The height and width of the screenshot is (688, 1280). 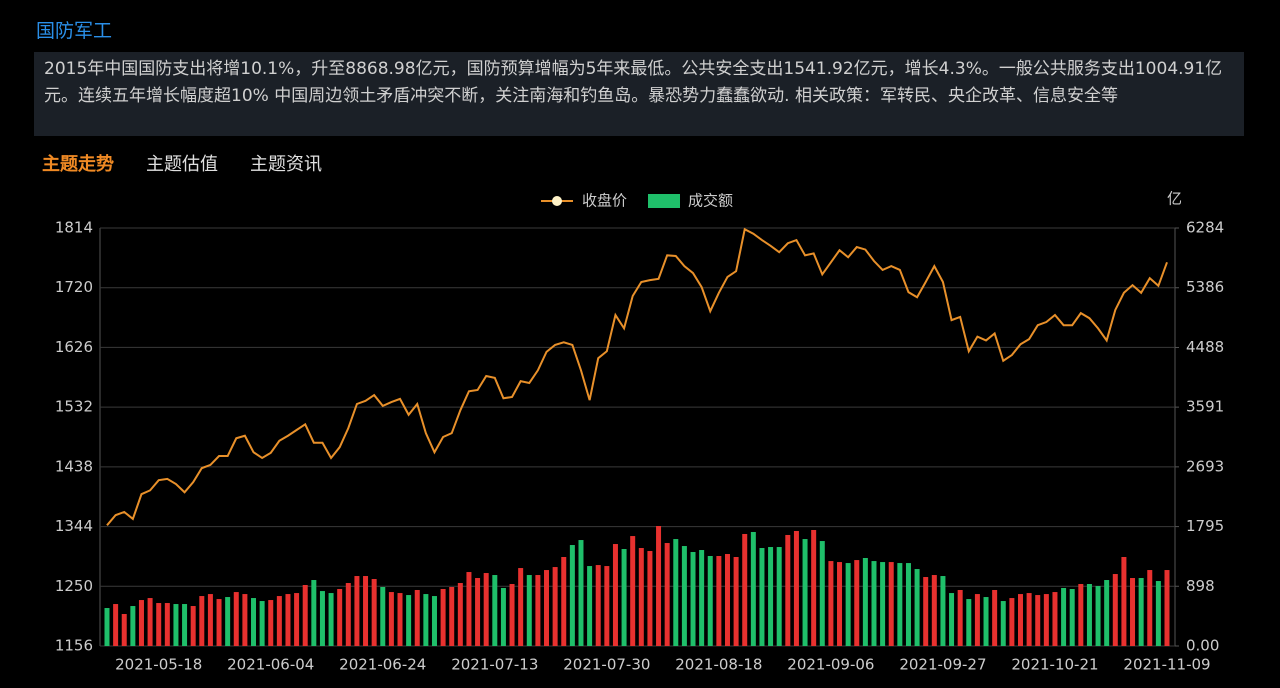 I want to click on y-tick-label: 1720, so click(x=74, y=287).